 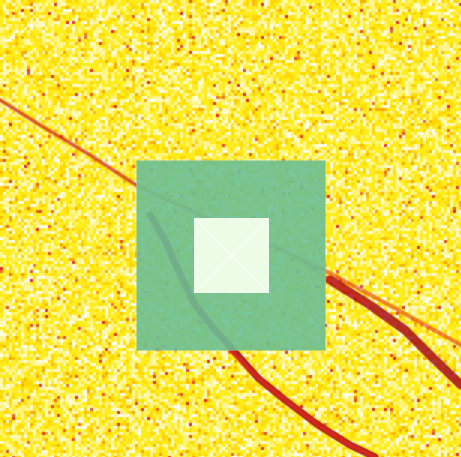 I want to click on selection-inner-box, so click(x=231, y=255).